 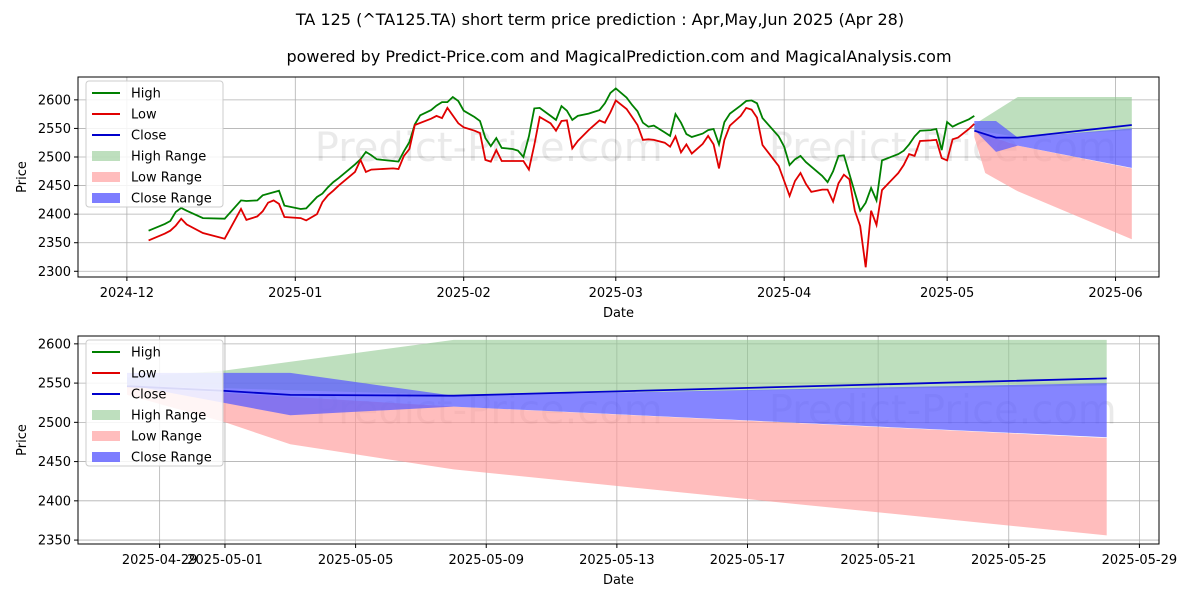 I want to click on x-tick-label: 2025-05-21, so click(x=878, y=560).